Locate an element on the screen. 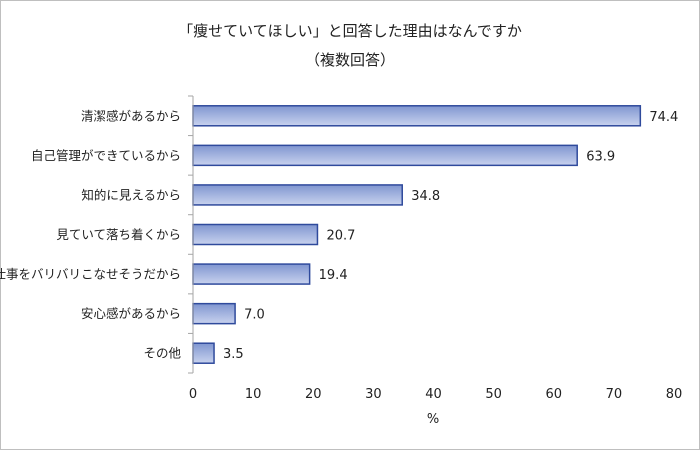 This screenshot has height=450, width=700. x-tick-label: 20 is located at coordinates (313, 394).